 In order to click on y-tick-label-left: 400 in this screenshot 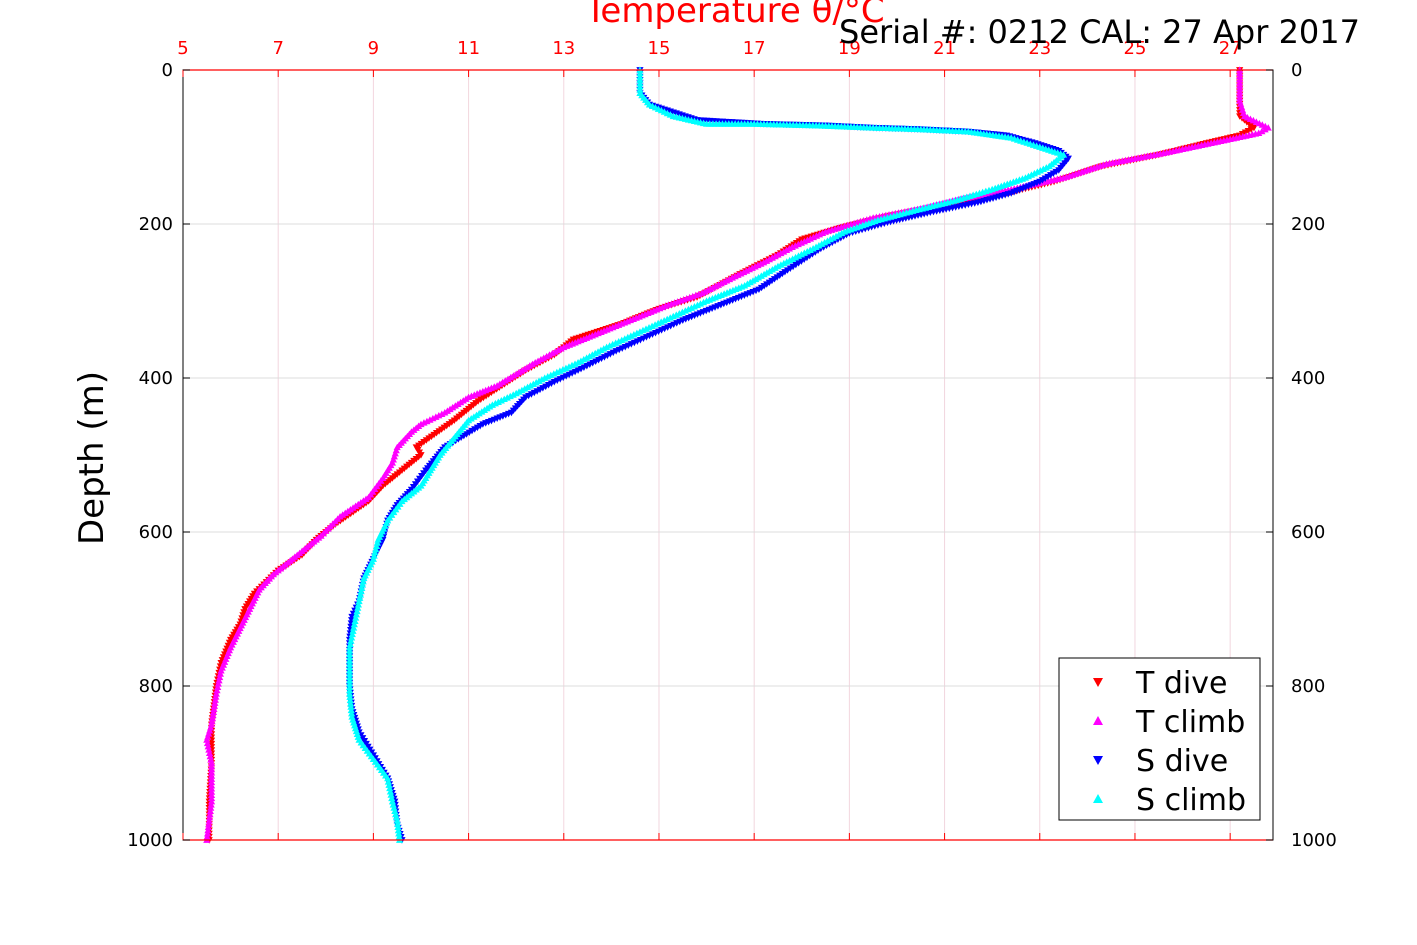, I will do `click(156, 378)`.